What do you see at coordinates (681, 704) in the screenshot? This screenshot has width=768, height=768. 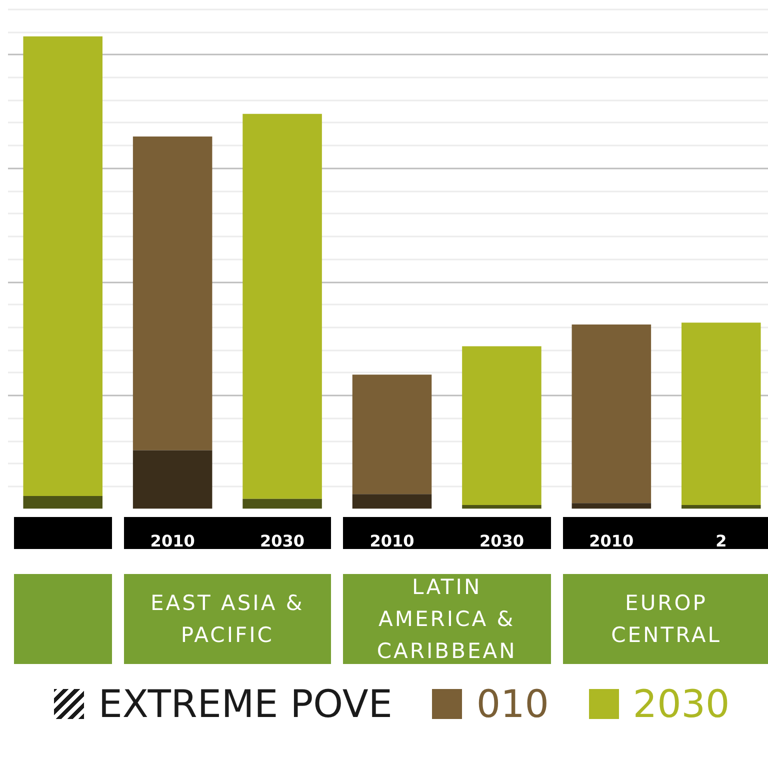 I see `legend-label: 2030` at bounding box center [681, 704].